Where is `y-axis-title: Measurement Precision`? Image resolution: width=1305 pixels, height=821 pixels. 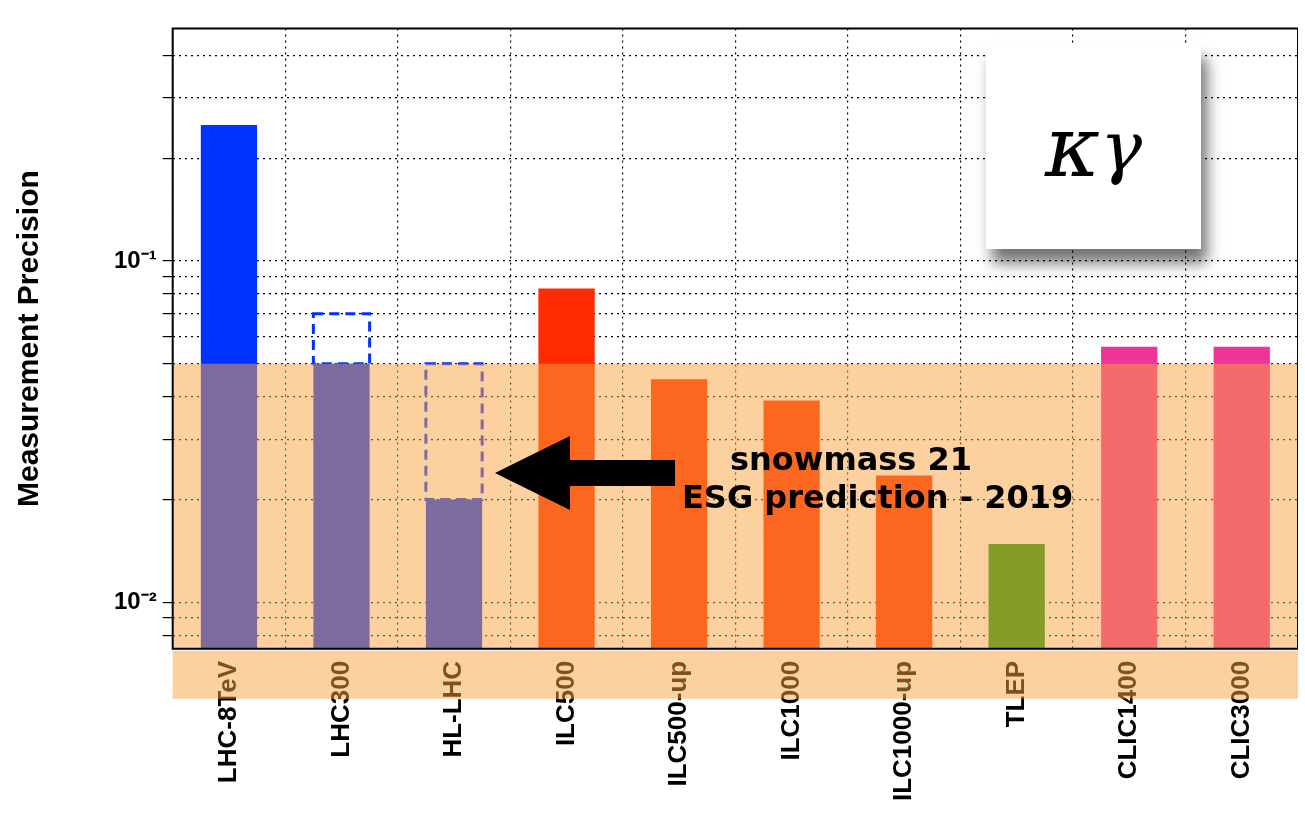
y-axis-title: Measurement Precision is located at coordinates (28, 339).